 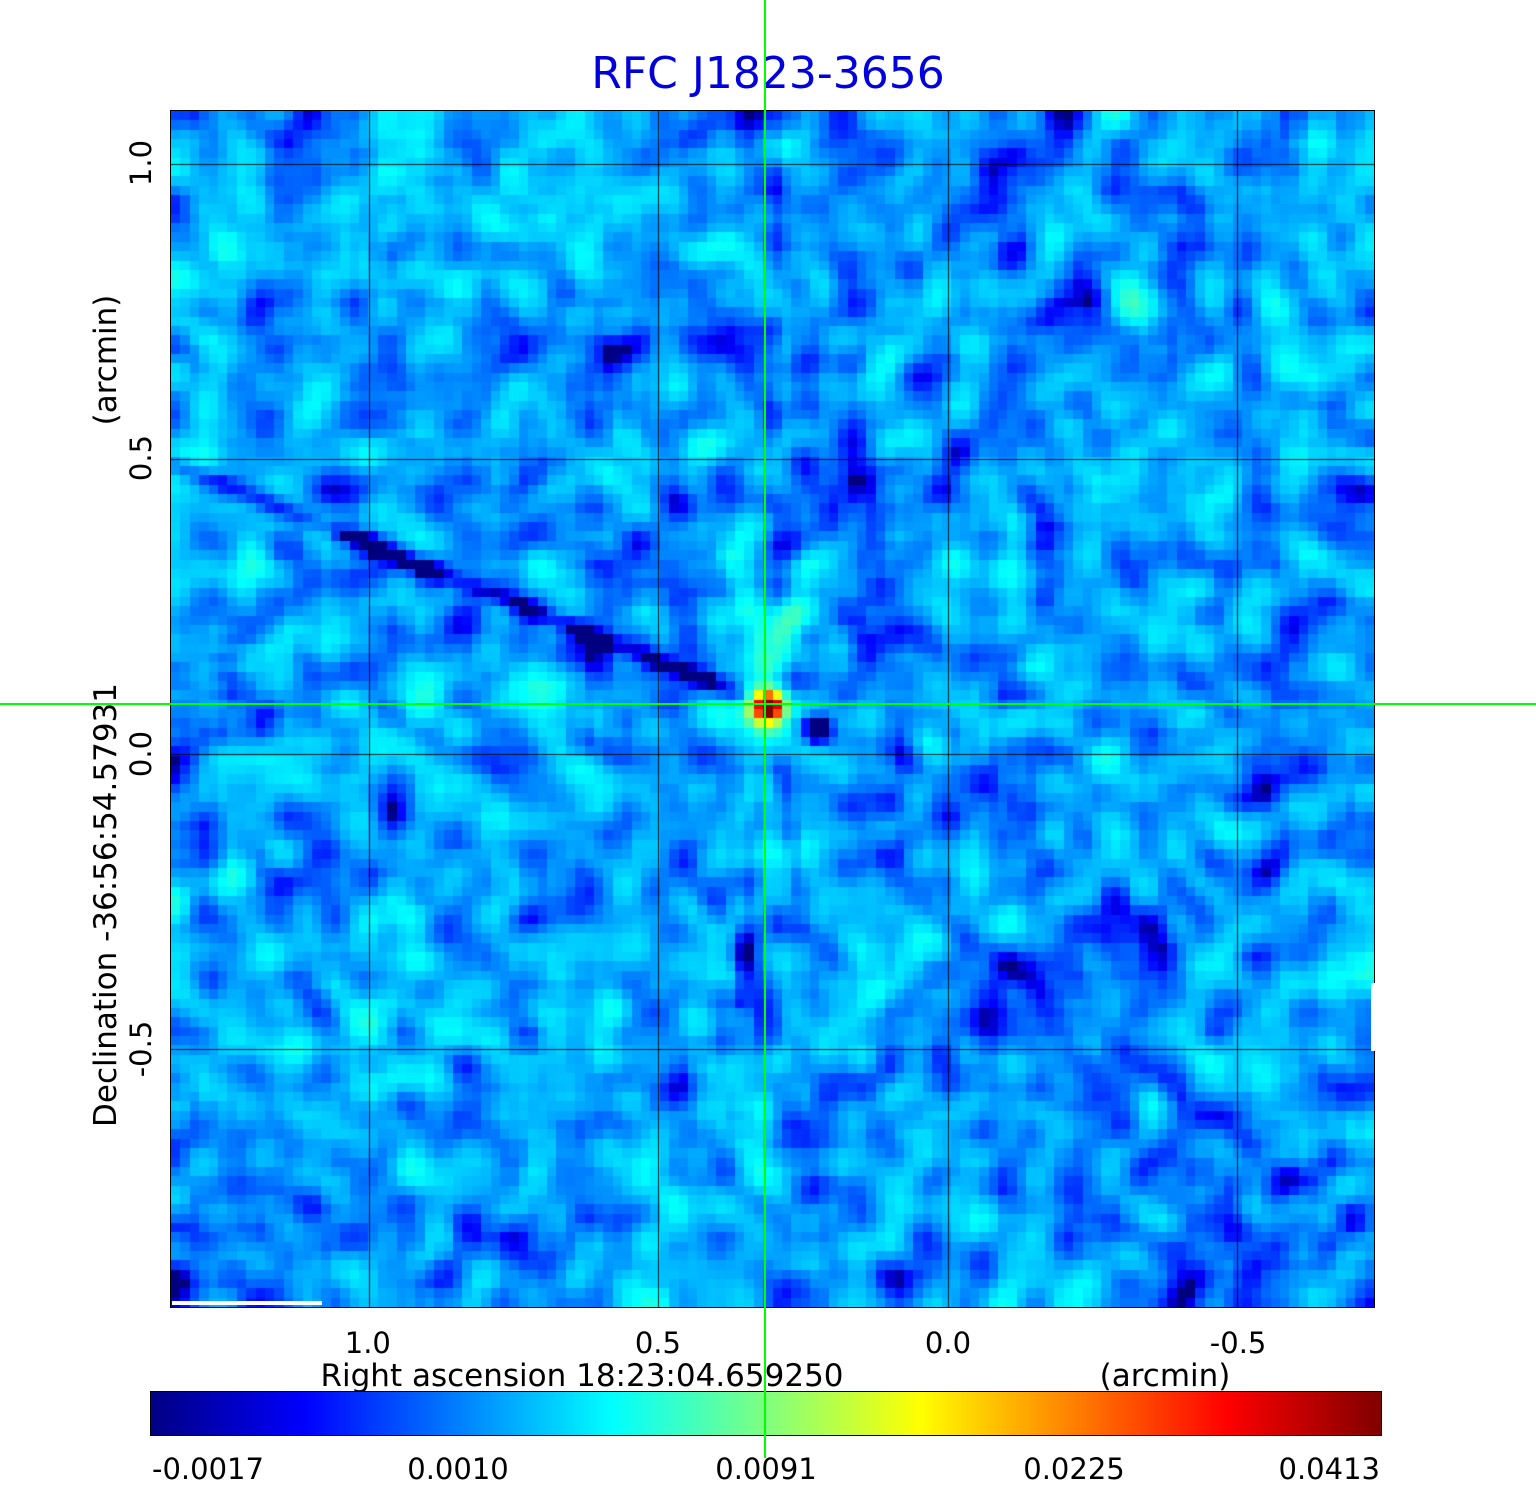 I want to click on y-tick-label: -0.5, so click(x=141, y=1049).